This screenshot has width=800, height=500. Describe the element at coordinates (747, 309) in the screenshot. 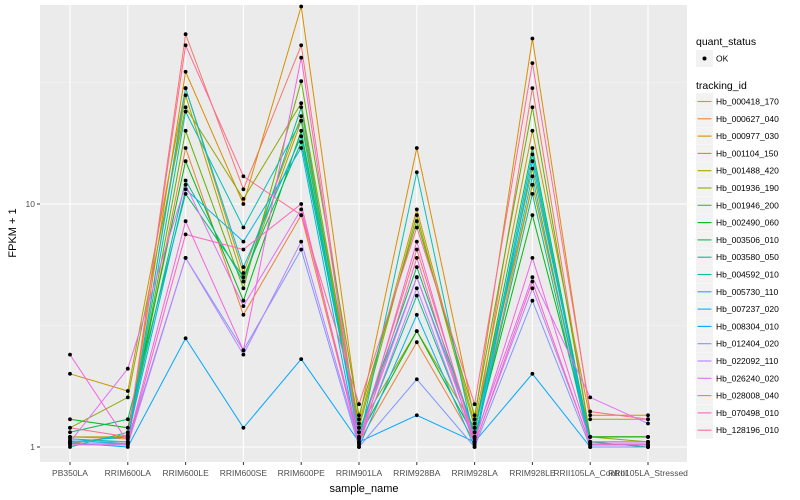

I see `legend-label: Hb_007237_020` at that location.